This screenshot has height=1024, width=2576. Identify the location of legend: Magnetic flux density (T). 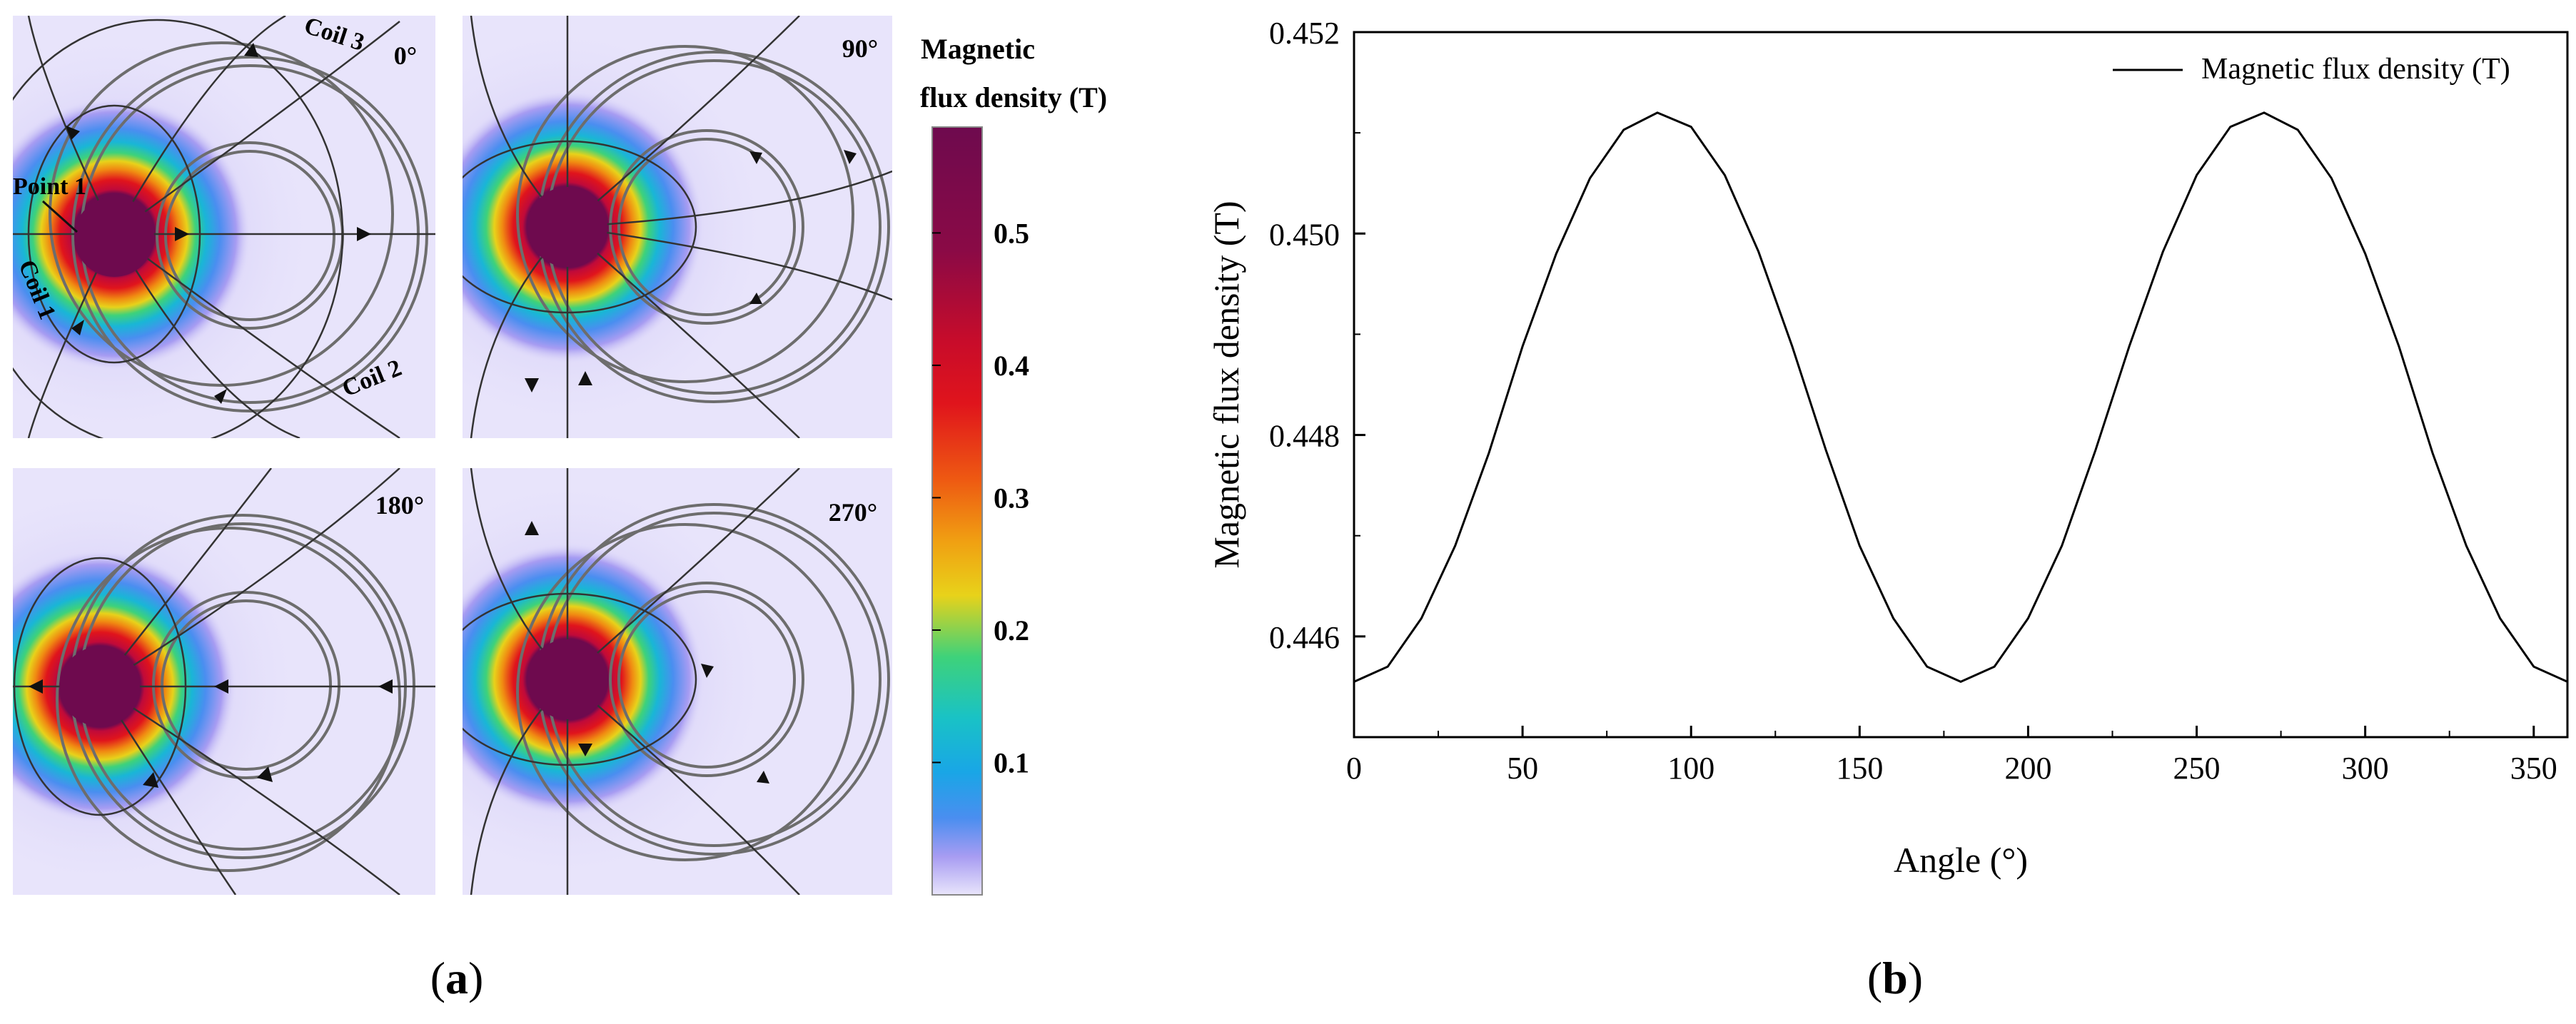
(2311, 69).